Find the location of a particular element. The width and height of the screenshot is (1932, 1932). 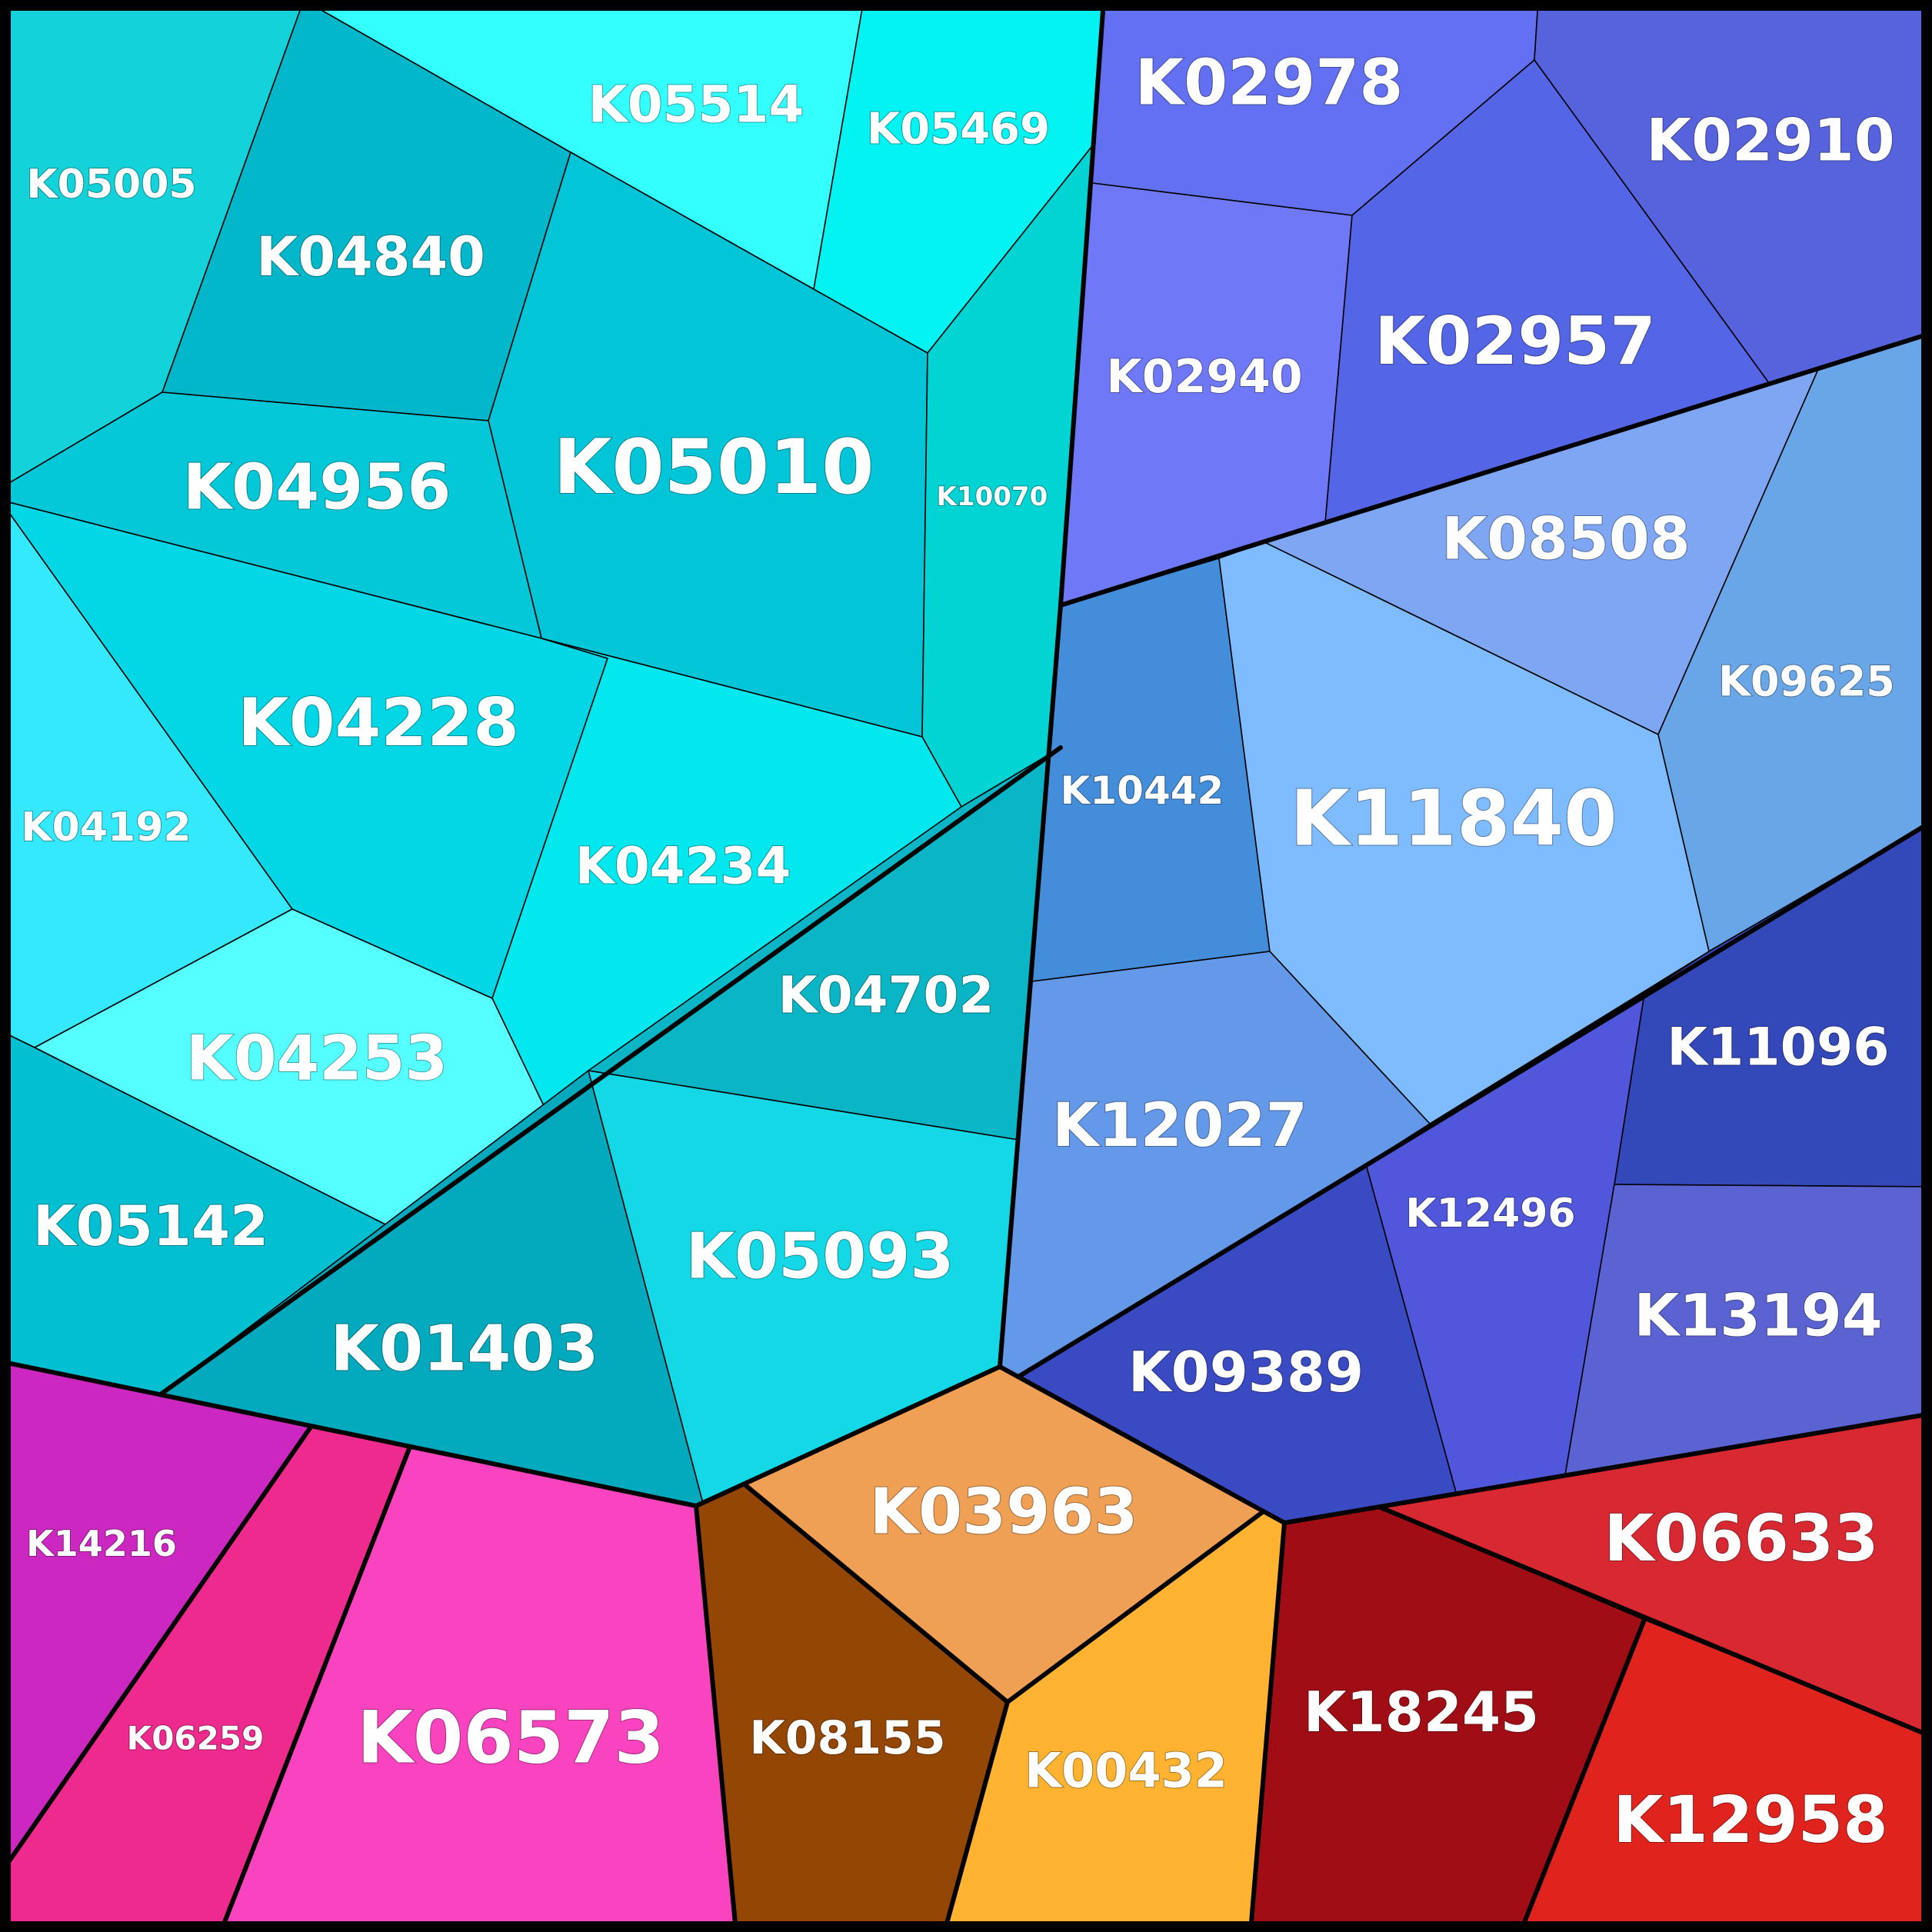

cell-label-k08508: K08508 is located at coordinates (1565, 539).